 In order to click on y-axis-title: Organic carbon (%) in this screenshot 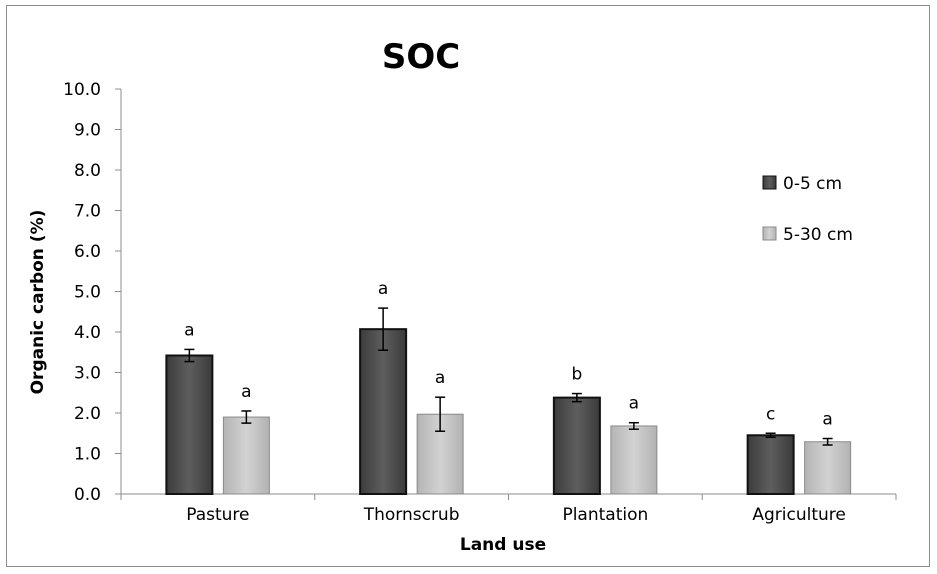, I will do `click(38, 302)`.